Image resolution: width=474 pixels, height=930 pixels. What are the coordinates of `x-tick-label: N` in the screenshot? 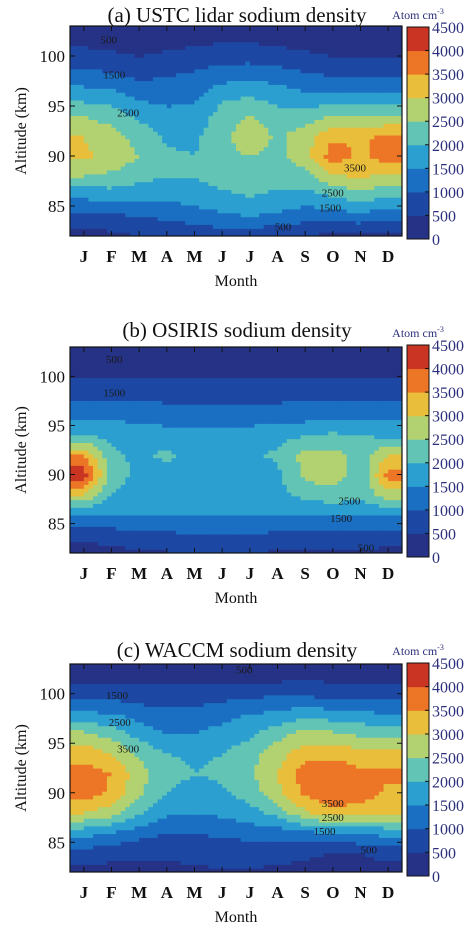 It's located at (360, 256).